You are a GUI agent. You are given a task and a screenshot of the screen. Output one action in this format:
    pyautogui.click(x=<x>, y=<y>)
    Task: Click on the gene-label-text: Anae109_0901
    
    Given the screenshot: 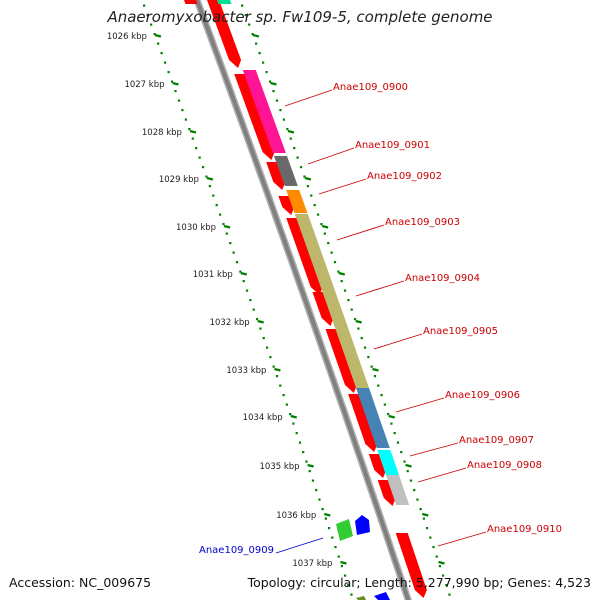 What is the action you would take?
    pyautogui.click(x=392, y=145)
    